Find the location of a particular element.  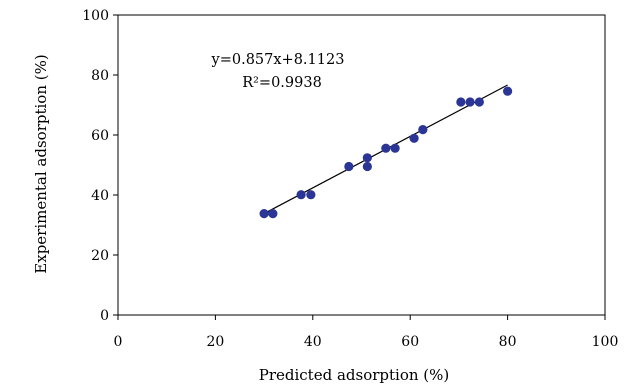

x-tick-label: 40 is located at coordinates (313, 342).